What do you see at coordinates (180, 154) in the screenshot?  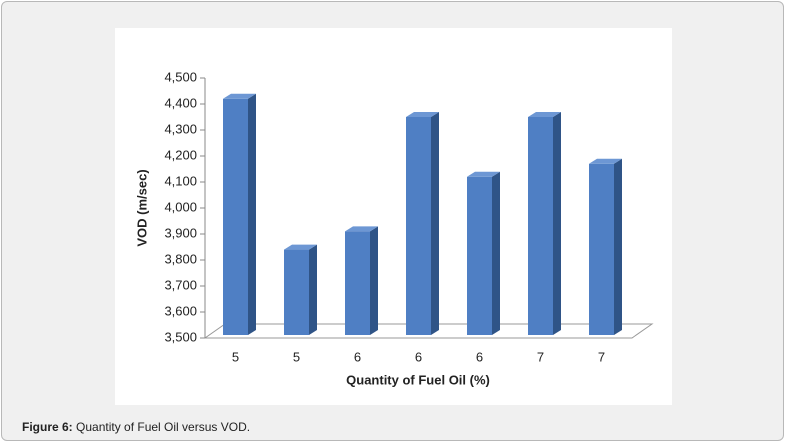 I see `y-tick-label: 4,200` at bounding box center [180, 154].